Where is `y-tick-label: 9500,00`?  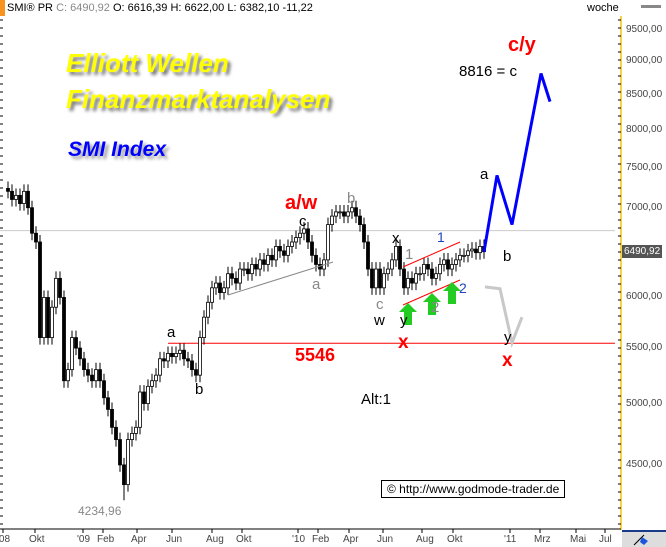
y-tick-label: 9500,00 is located at coordinates (644, 29).